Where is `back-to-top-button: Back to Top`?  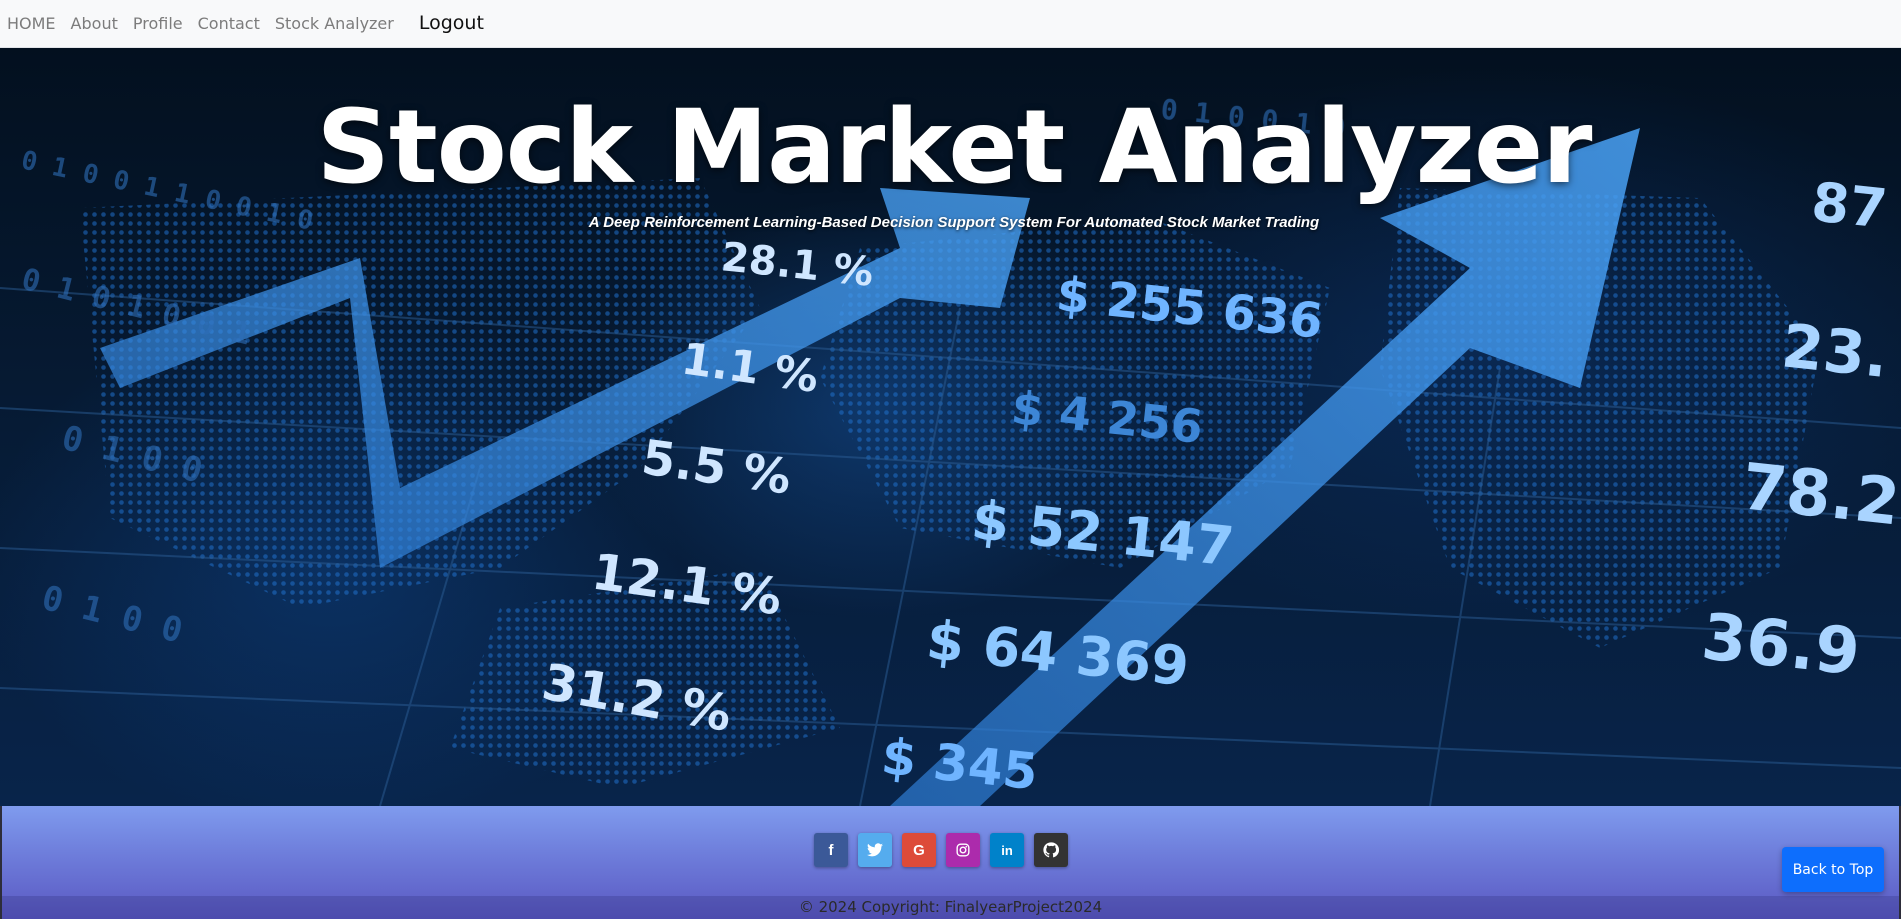 back-to-top-button: Back to Top is located at coordinates (1833, 869).